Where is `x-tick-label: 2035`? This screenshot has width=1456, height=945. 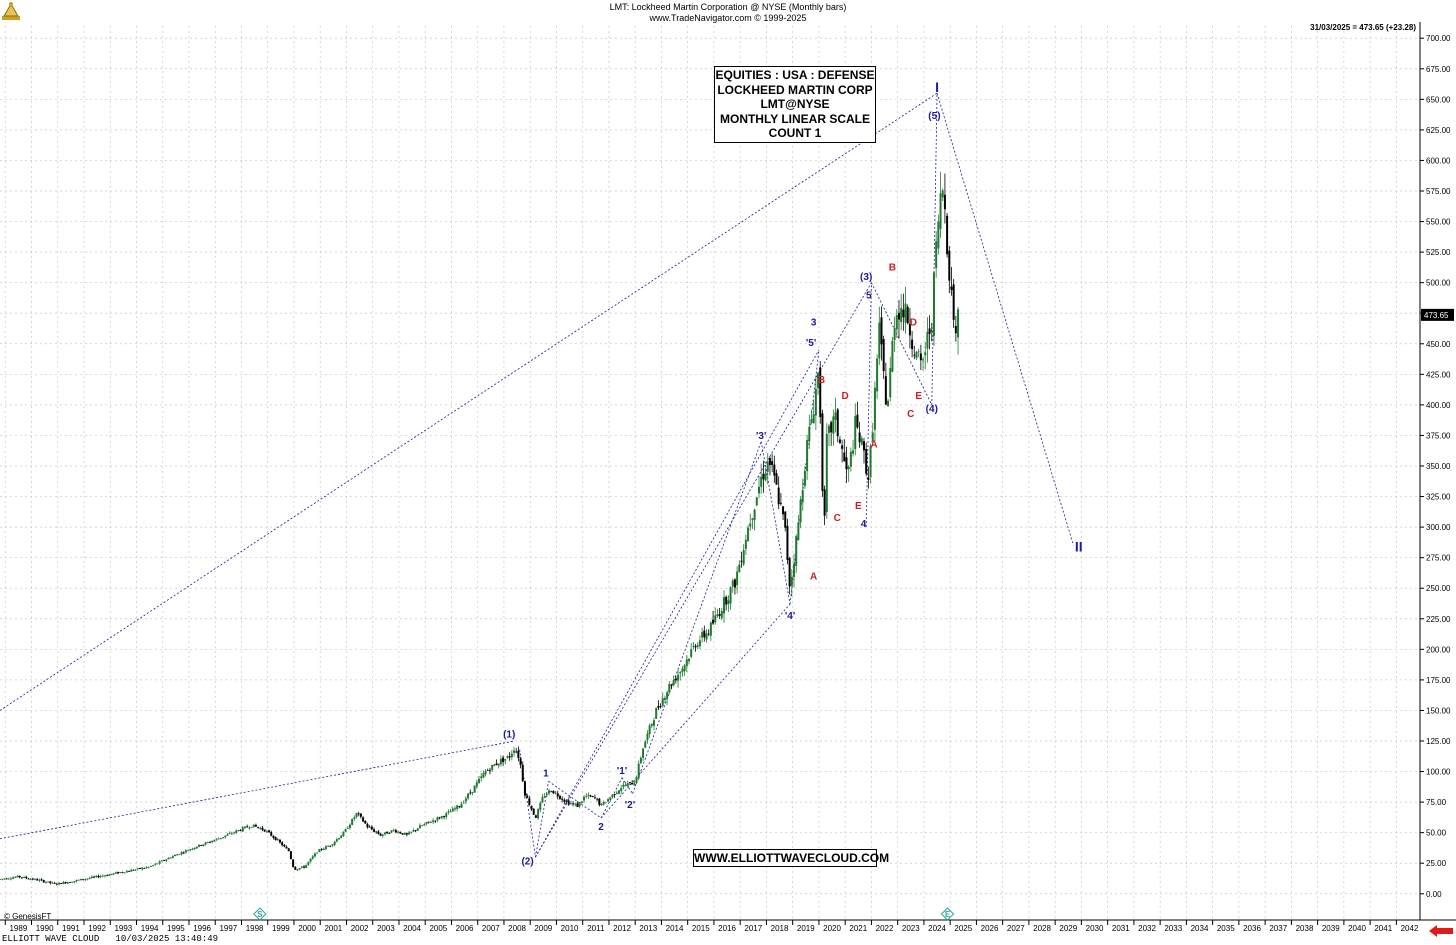
x-tick-label: 2035 is located at coordinates (1226, 928).